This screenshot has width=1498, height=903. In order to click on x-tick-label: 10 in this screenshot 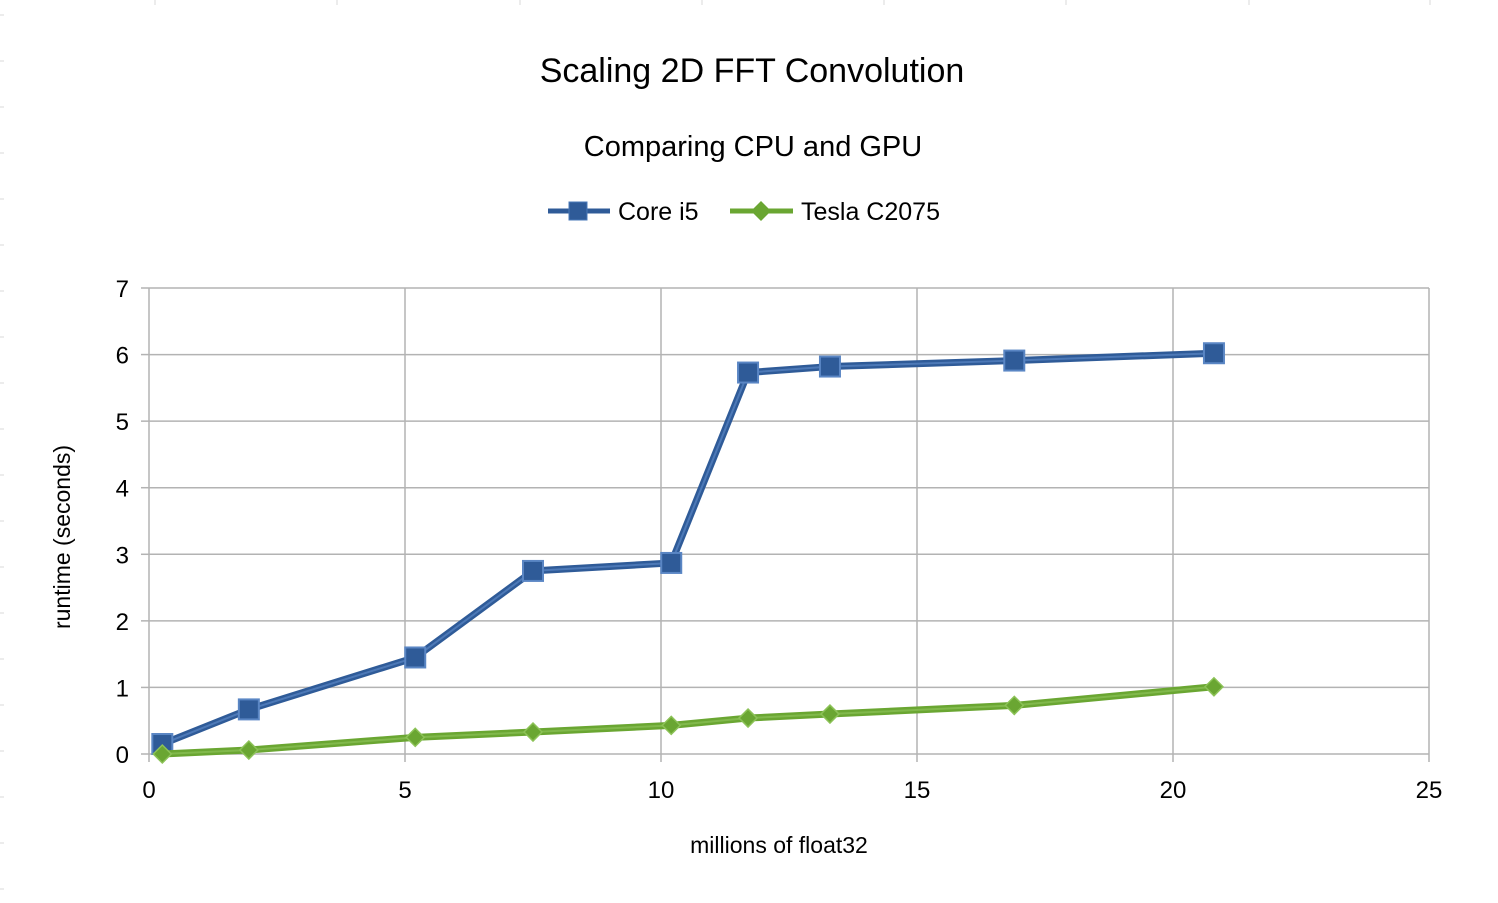, I will do `click(661, 790)`.